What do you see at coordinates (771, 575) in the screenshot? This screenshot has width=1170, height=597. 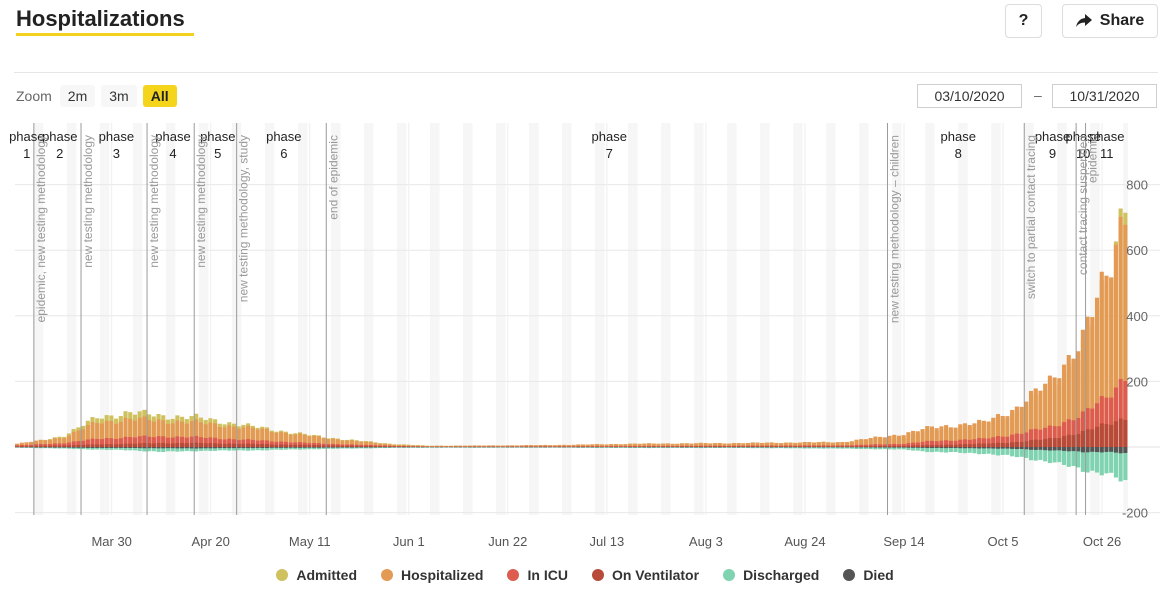 I see `legend-item-discharged: Discharged` at bounding box center [771, 575].